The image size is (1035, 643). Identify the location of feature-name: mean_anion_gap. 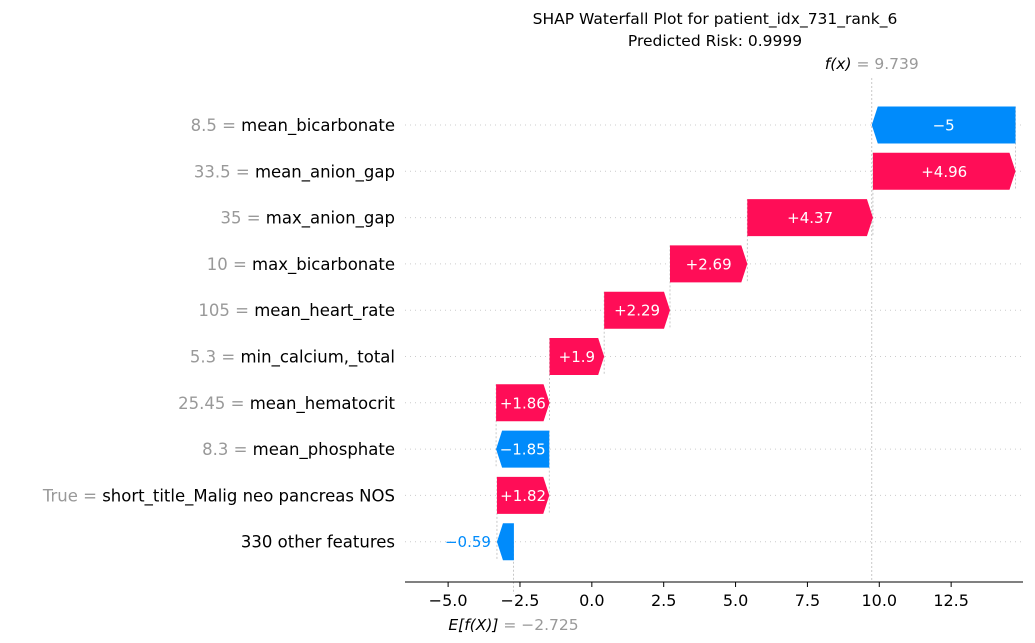
(325, 172).